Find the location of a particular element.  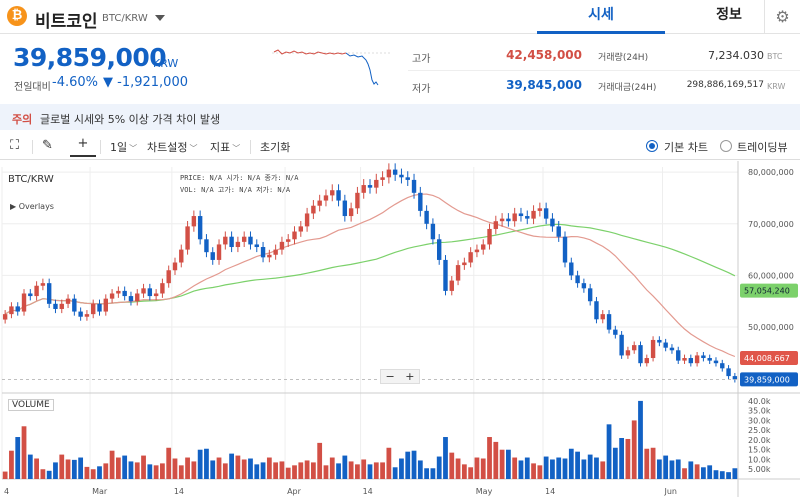

chart-toolbar: ⛶ ✎ + 1일 ﹀ 차트설정 ﹀ 지표 ﹀ 초기화 기본 차트 트레이딩뷰 is located at coordinates (400, 147).